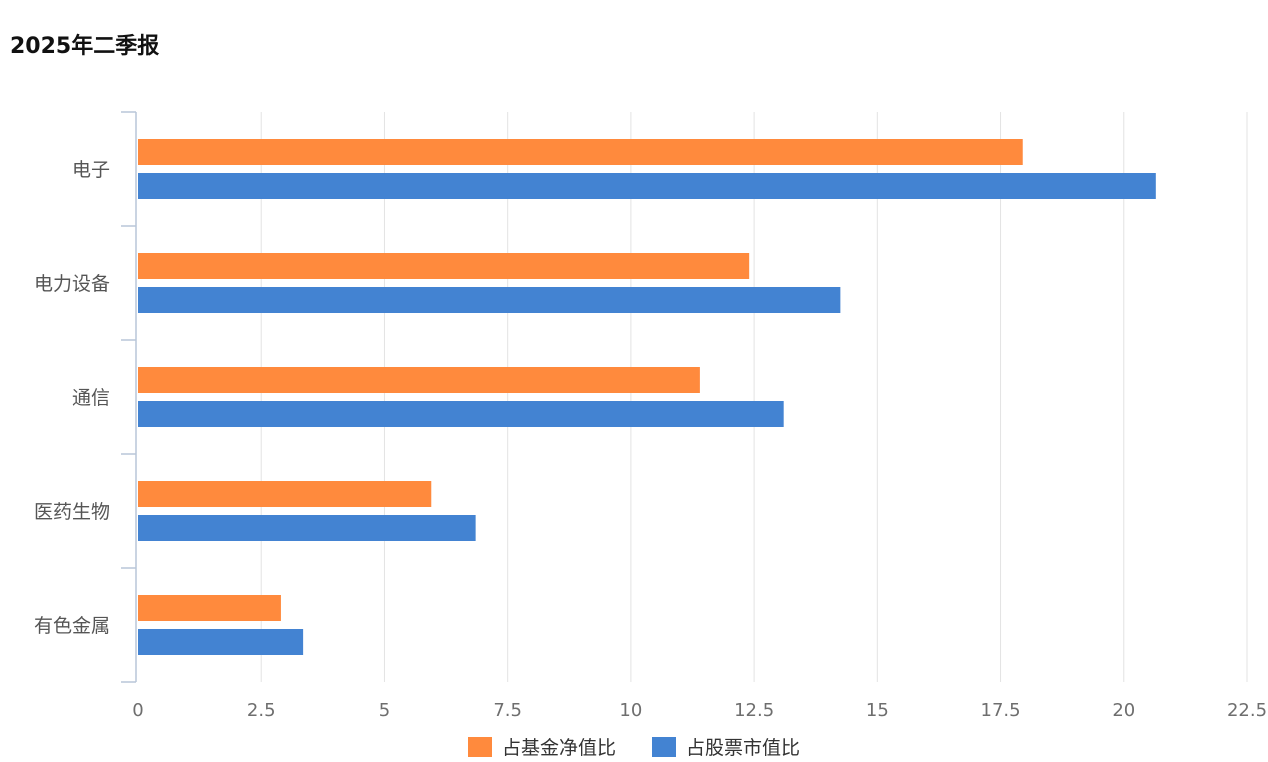 This screenshot has width=1268, height=762. What do you see at coordinates (743, 748) in the screenshot?
I see `legend-label-stock-value: 占股票市值比` at bounding box center [743, 748].